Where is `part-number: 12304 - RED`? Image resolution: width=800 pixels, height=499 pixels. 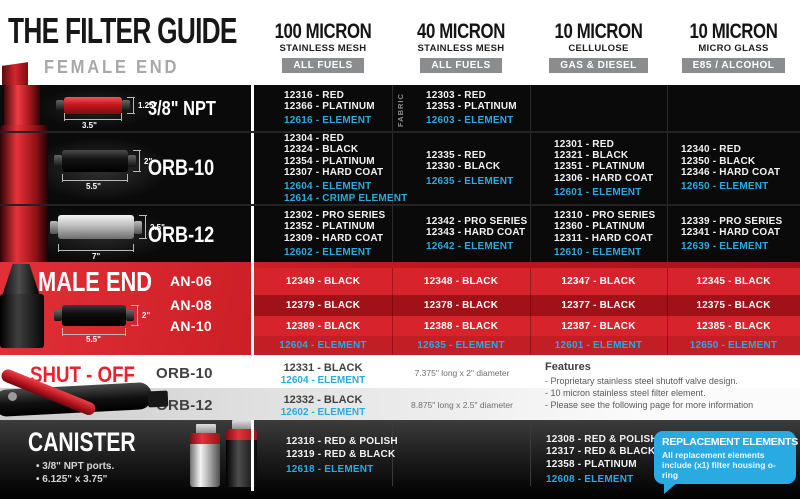 part-number: 12304 - RED is located at coordinates (314, 139).